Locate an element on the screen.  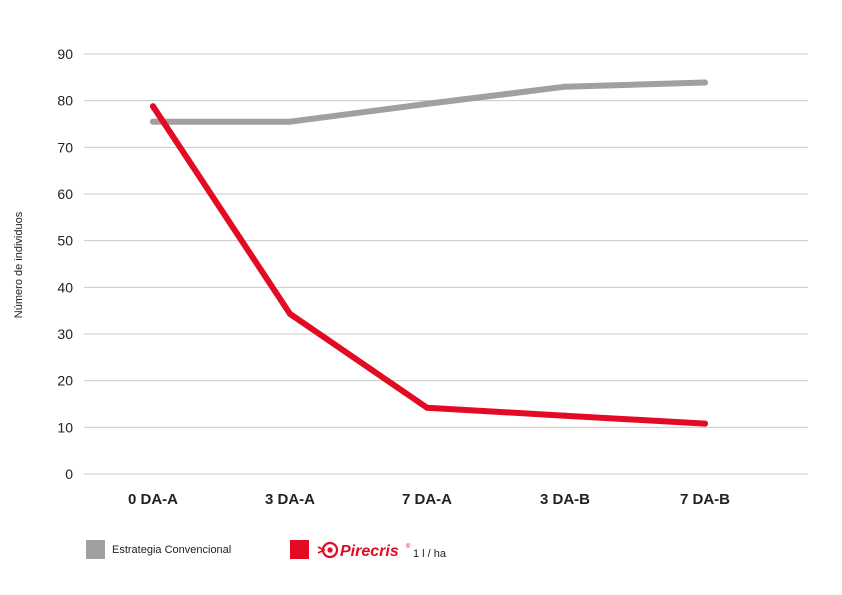
registered-mark: ® is located at coordinates (408, 546).